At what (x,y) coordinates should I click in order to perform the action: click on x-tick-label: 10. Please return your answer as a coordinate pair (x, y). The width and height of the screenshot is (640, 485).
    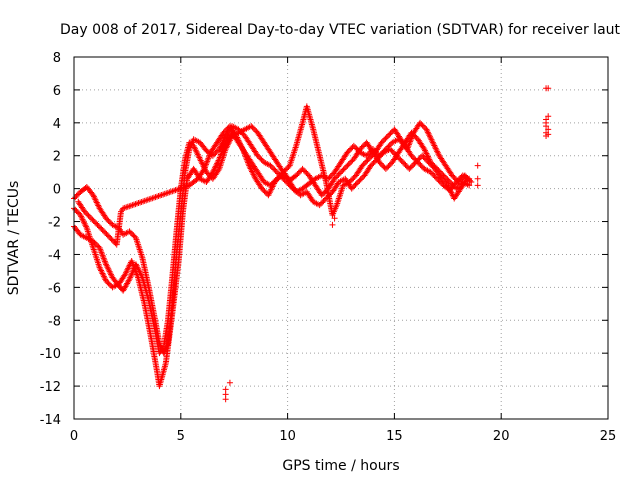
    Looking at the image, I should click on (287, 436).